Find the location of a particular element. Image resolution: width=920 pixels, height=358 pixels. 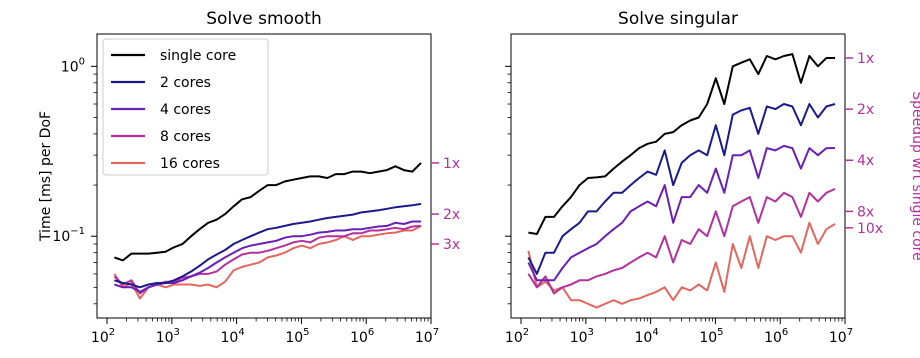

legend-label: 2 cores is located at coordinates (185, 83).